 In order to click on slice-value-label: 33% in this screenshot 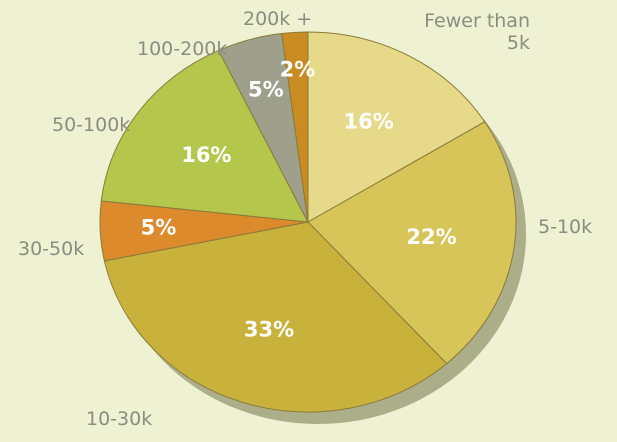, I will do `click(269, 329)`.